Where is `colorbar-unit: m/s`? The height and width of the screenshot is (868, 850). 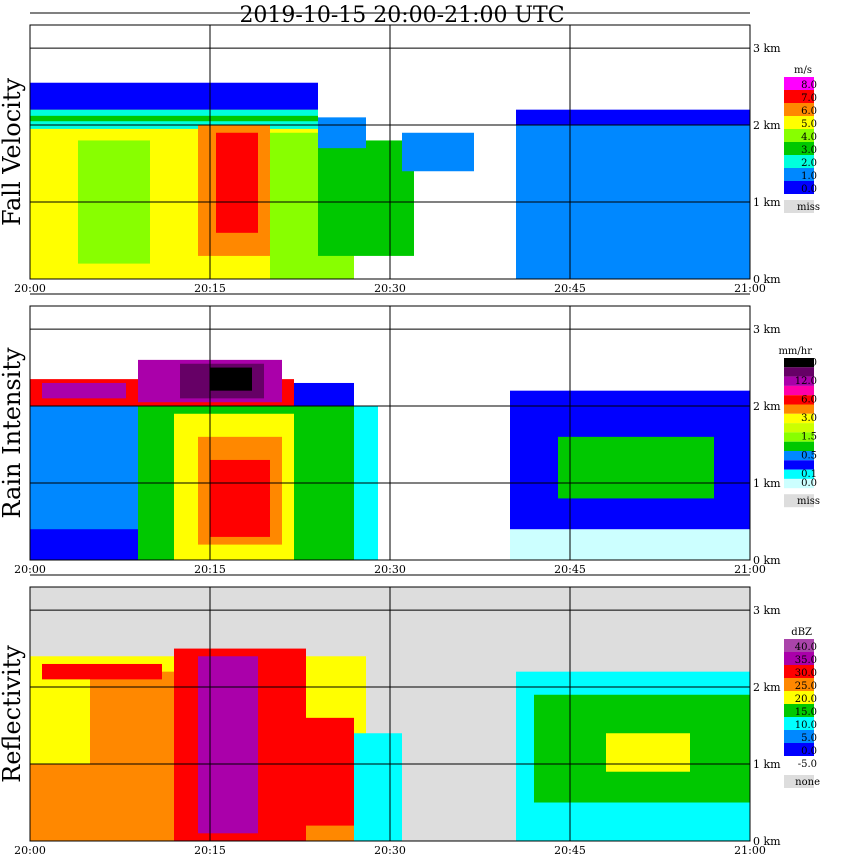 colorbar-unit: m/s is located at coordinates (803, 70).